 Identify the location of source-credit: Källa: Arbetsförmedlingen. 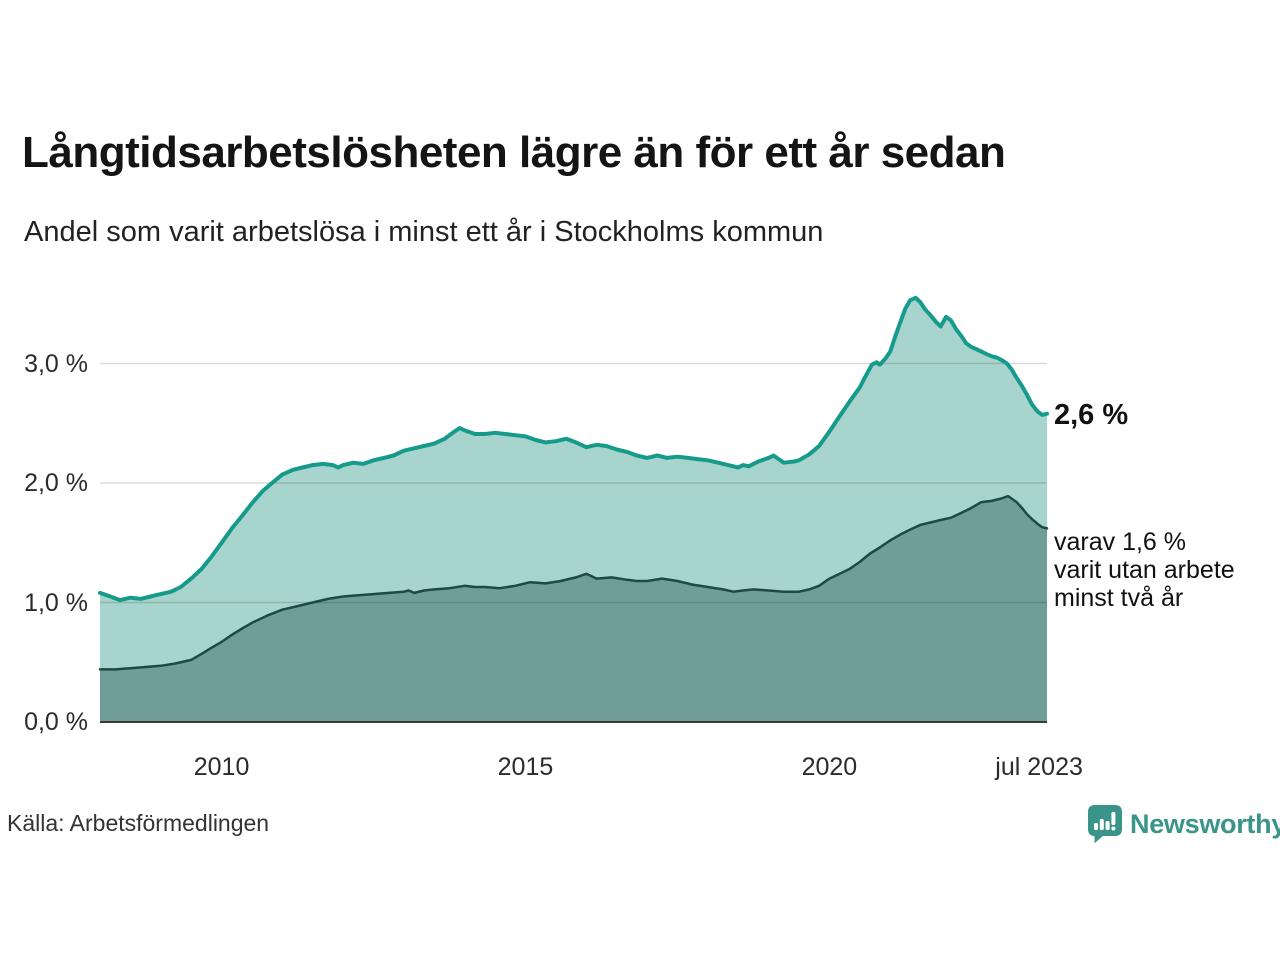
(138, 823).